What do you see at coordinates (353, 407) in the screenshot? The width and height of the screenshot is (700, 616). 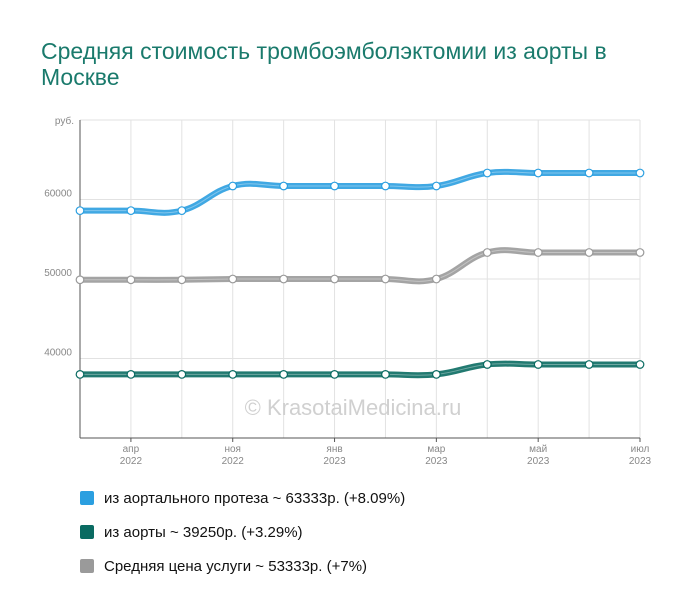 I see `watermark: © KrasotaiMedicina.ru` at bounding box center [353, 407].